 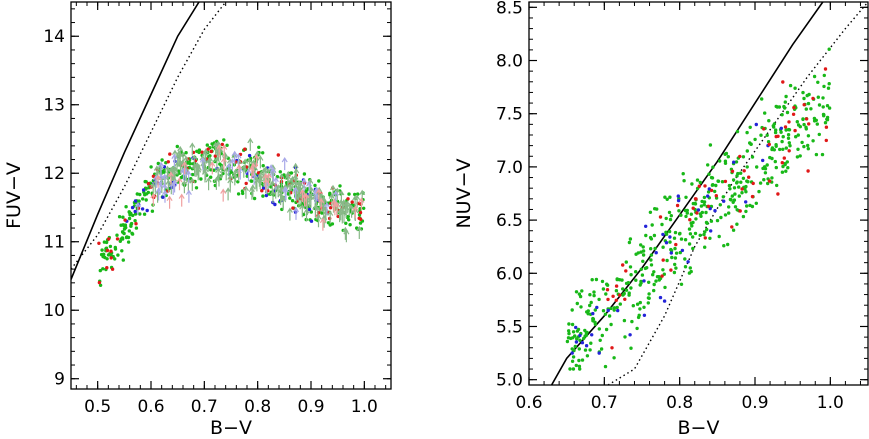 What do you see at coordinates (509, 9) in the screenshot?
I see `y-tick-label: 8.5` at bounding box center [509, 9].